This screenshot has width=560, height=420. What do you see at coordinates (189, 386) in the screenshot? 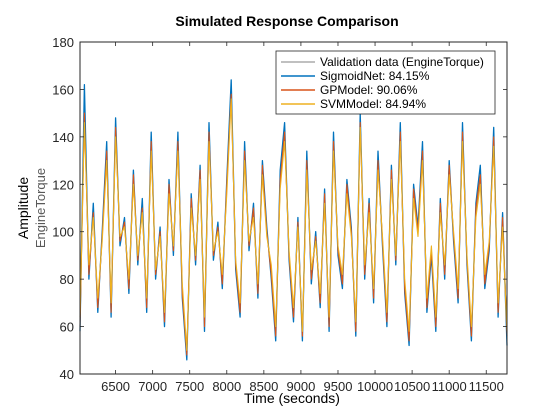
I see `x-tick-label: 7500` at bounding box center [189, 386].